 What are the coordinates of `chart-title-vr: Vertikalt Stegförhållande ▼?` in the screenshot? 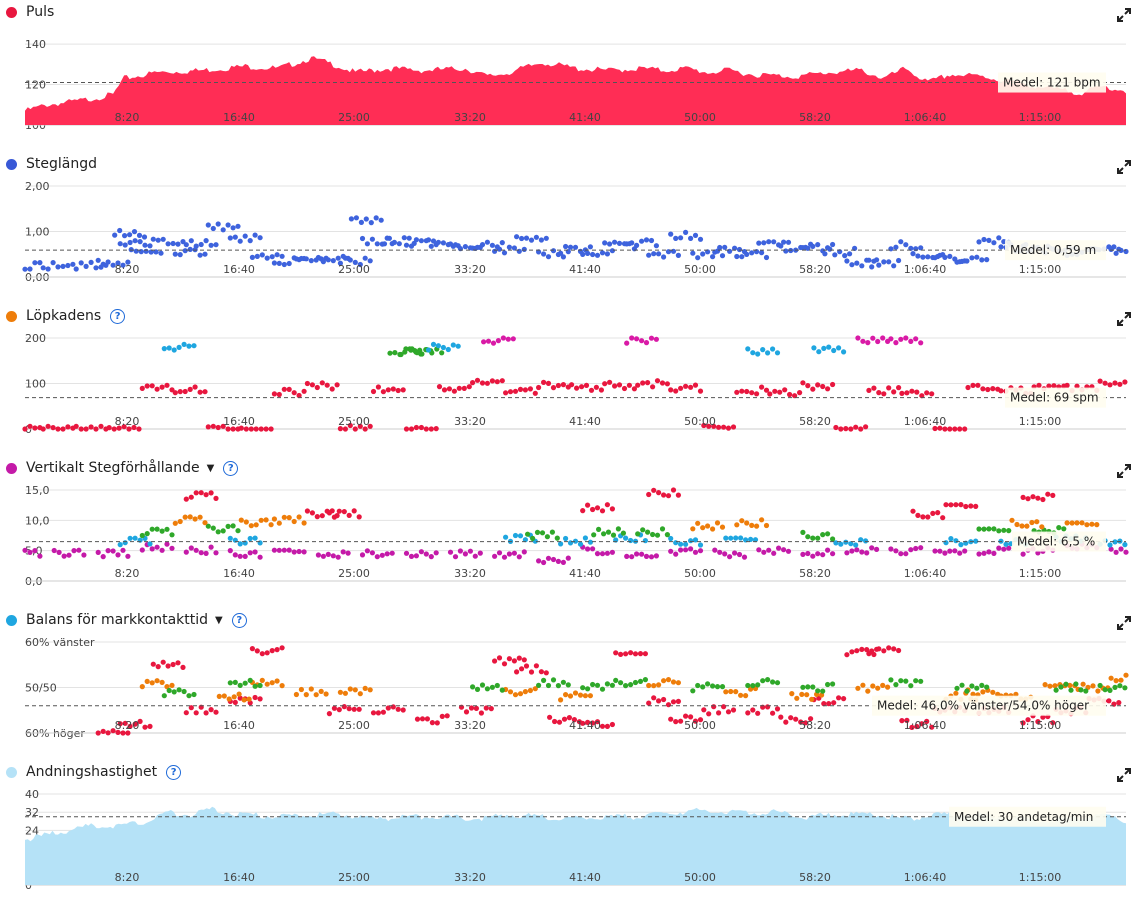 It's located at (122, 468).